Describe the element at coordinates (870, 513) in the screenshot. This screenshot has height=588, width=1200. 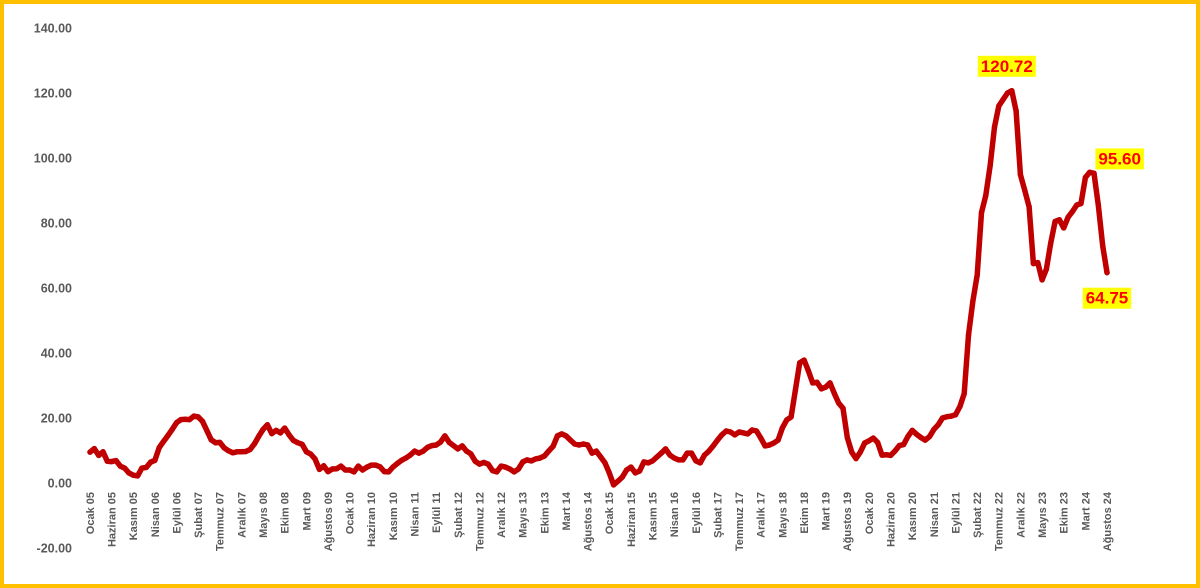
I see `x-tick-label: Ocak 20` at that location.